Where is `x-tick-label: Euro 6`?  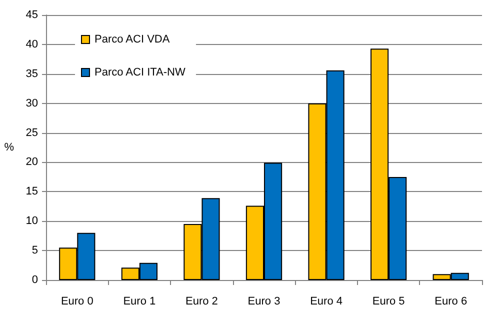
x-tick-label: Euro 6 is located at coordinates (451, 302).